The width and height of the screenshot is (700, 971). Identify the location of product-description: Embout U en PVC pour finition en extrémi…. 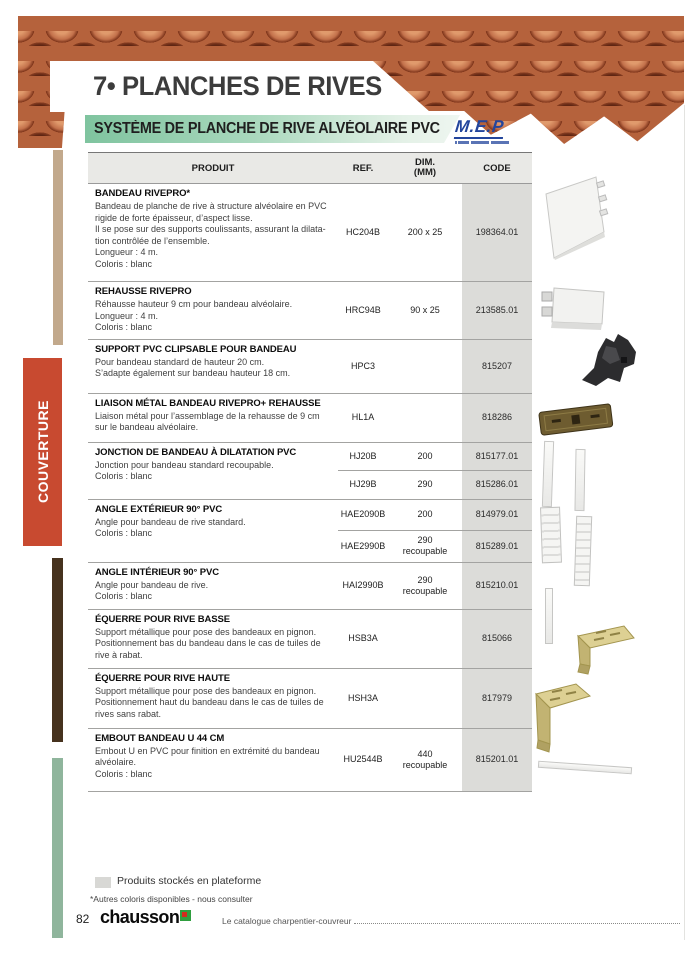
(207, 762).